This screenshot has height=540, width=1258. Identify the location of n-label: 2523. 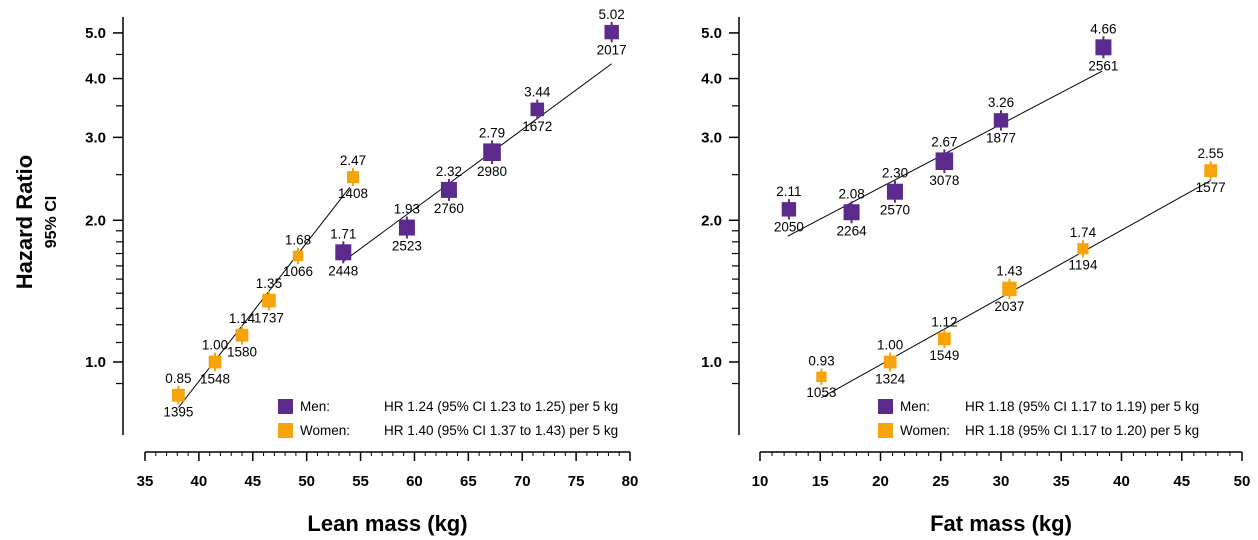
(407, 246).